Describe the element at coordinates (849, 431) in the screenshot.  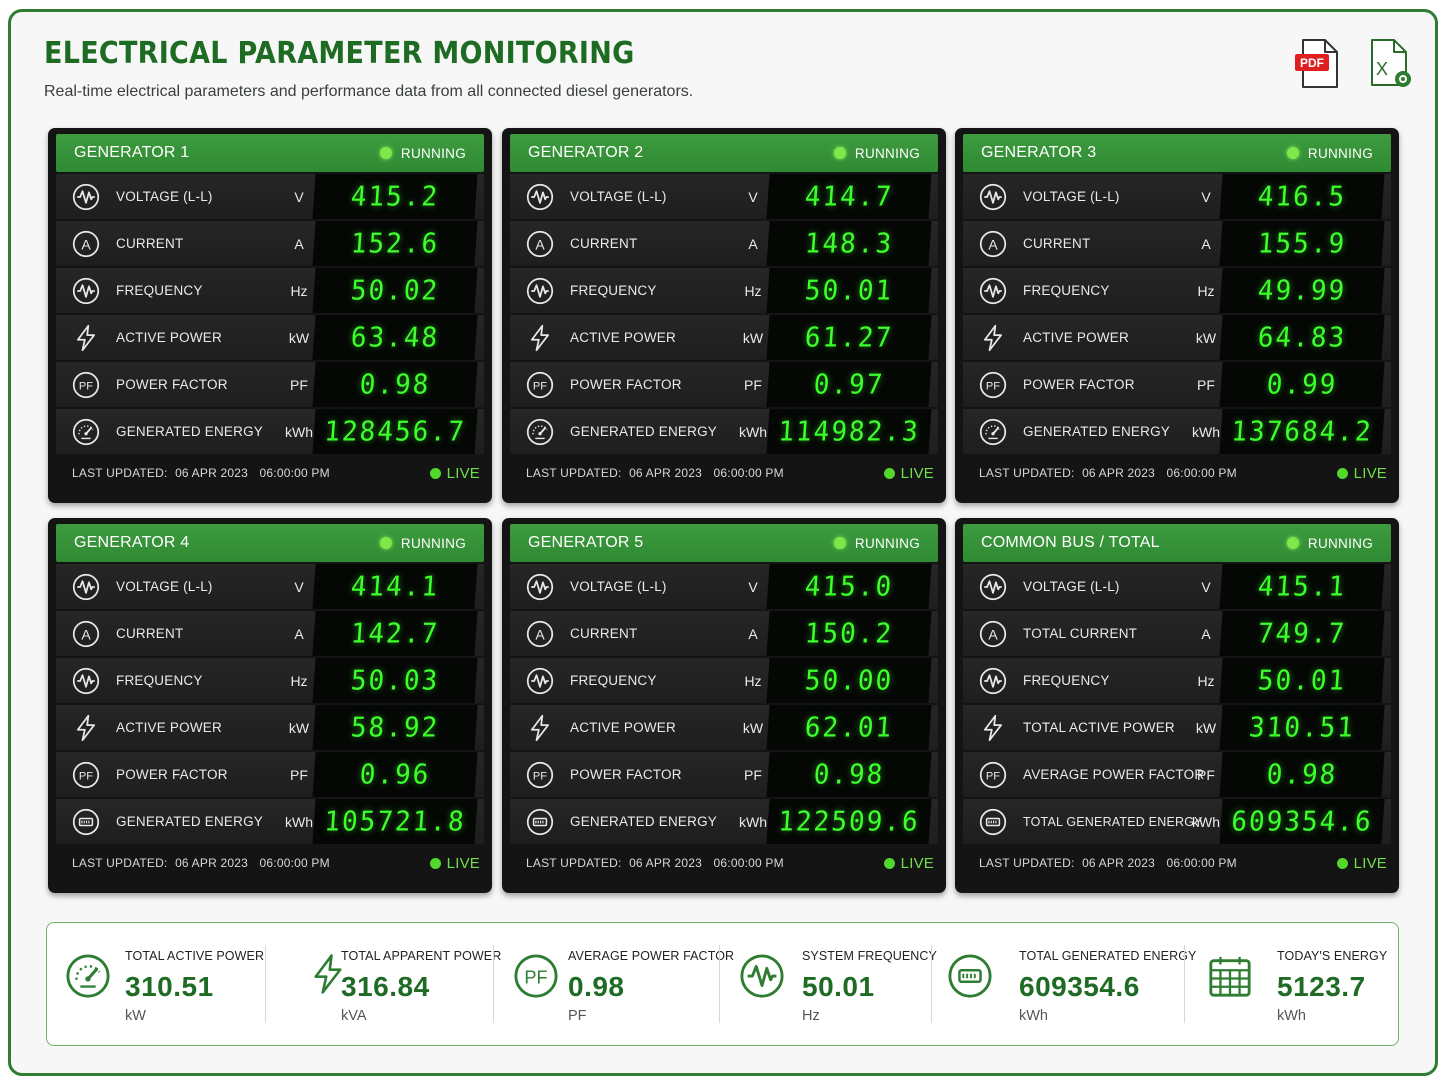
I see `parameter-value-display: 114982.3` at that location.